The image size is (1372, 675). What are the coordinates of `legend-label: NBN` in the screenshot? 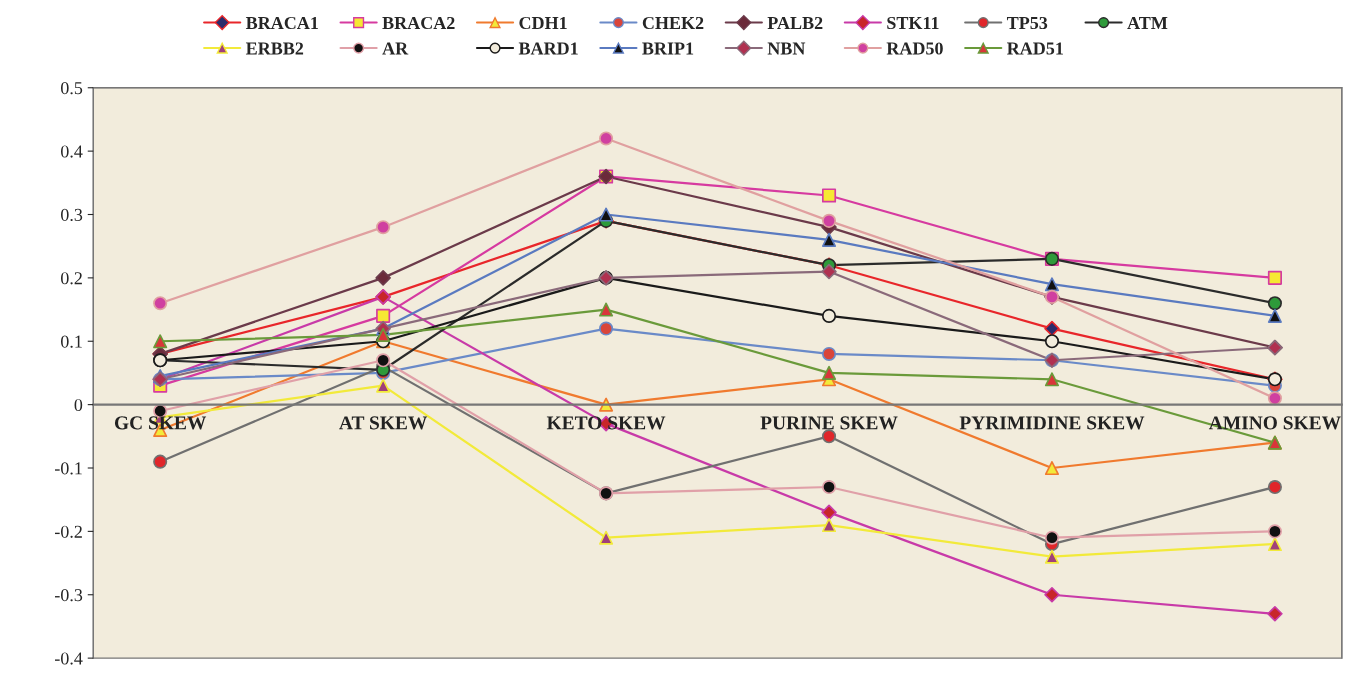 It's located at (786, 48).